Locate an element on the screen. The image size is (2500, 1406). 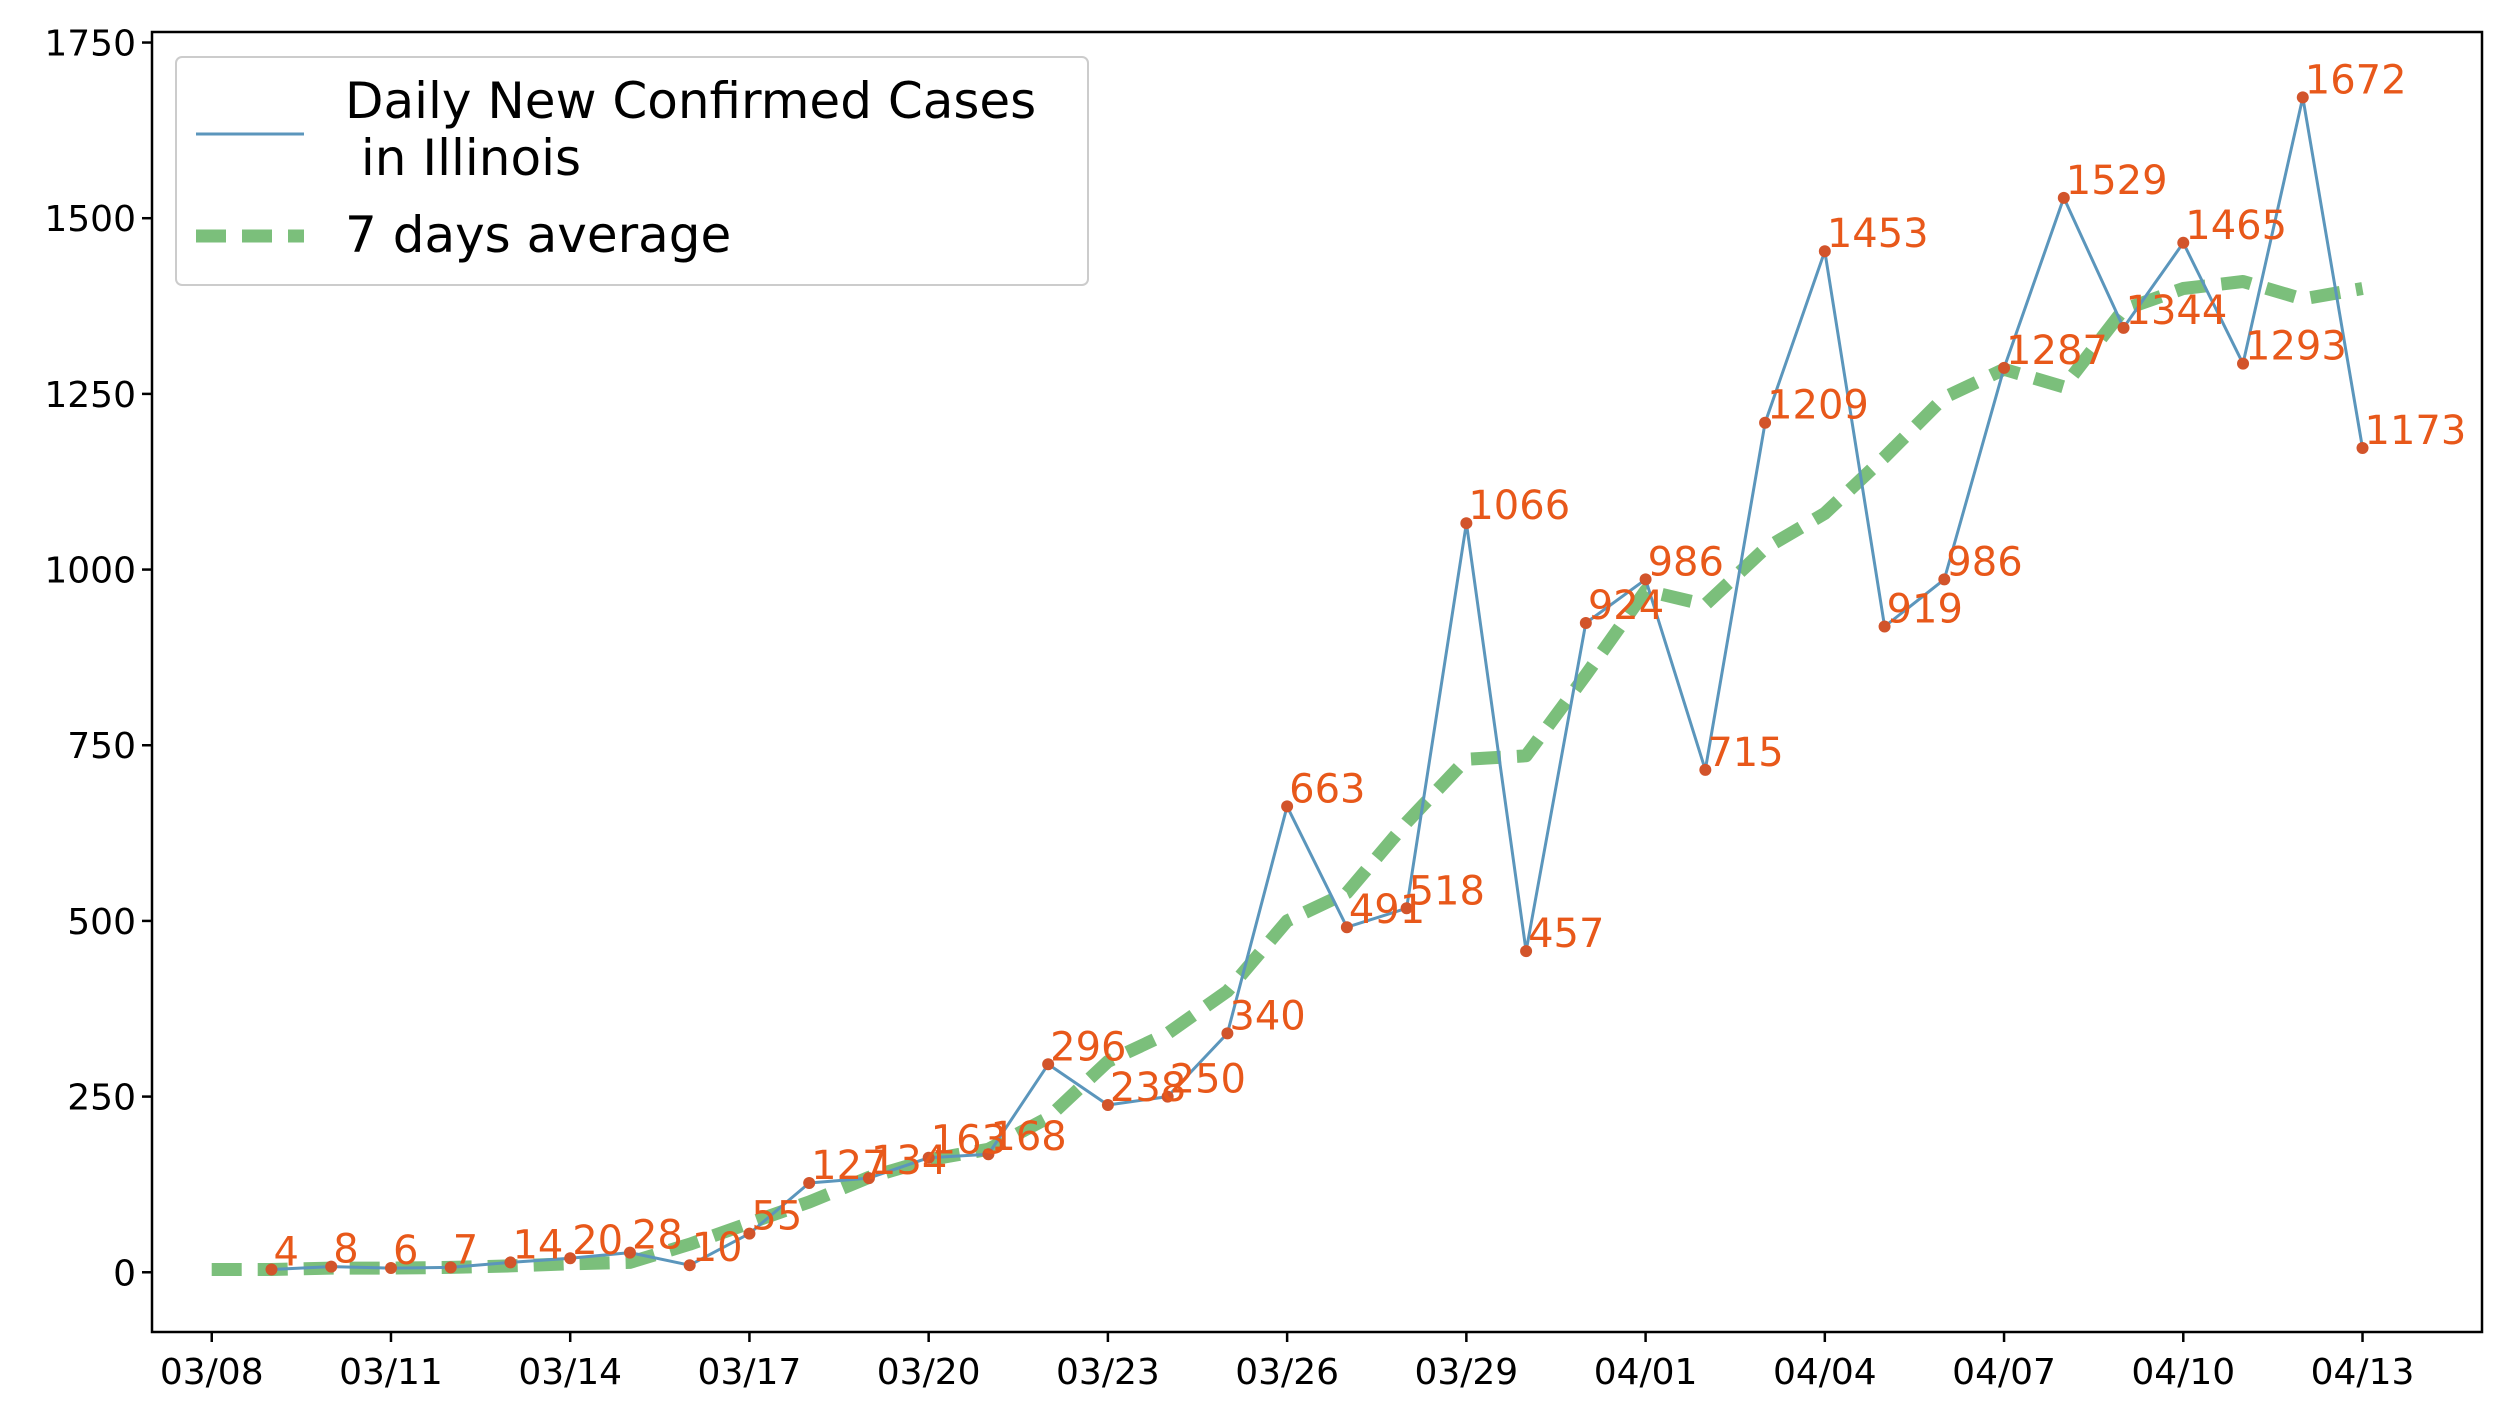
data-label: 1465 is located at coordinates (2236, 226).